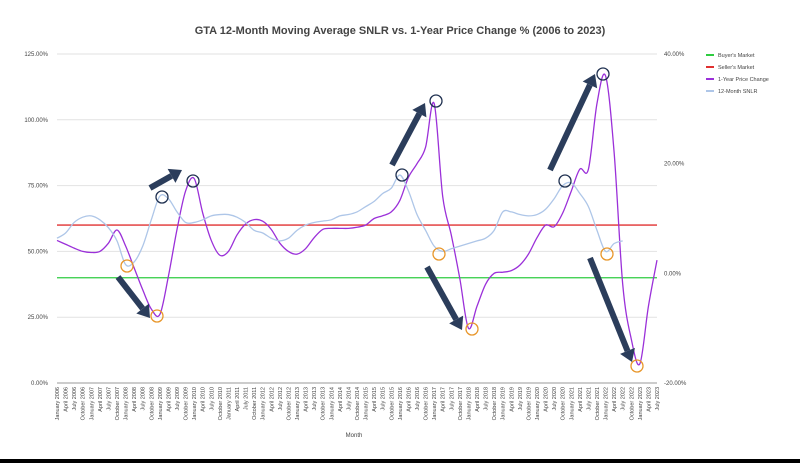 The height and width of the screenshot is (463, 800). What do you see at coordinates (589, 399) in the screenshot?
I see `x-tick-label: July 2021` at bounding box center [589, 399].